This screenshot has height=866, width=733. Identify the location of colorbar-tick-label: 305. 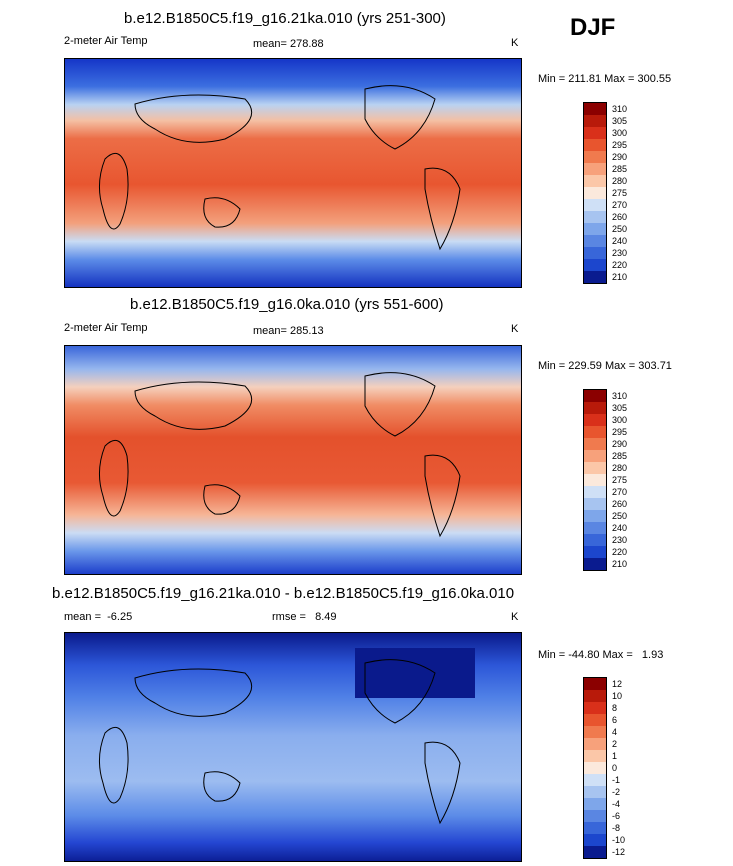
(620, 408).